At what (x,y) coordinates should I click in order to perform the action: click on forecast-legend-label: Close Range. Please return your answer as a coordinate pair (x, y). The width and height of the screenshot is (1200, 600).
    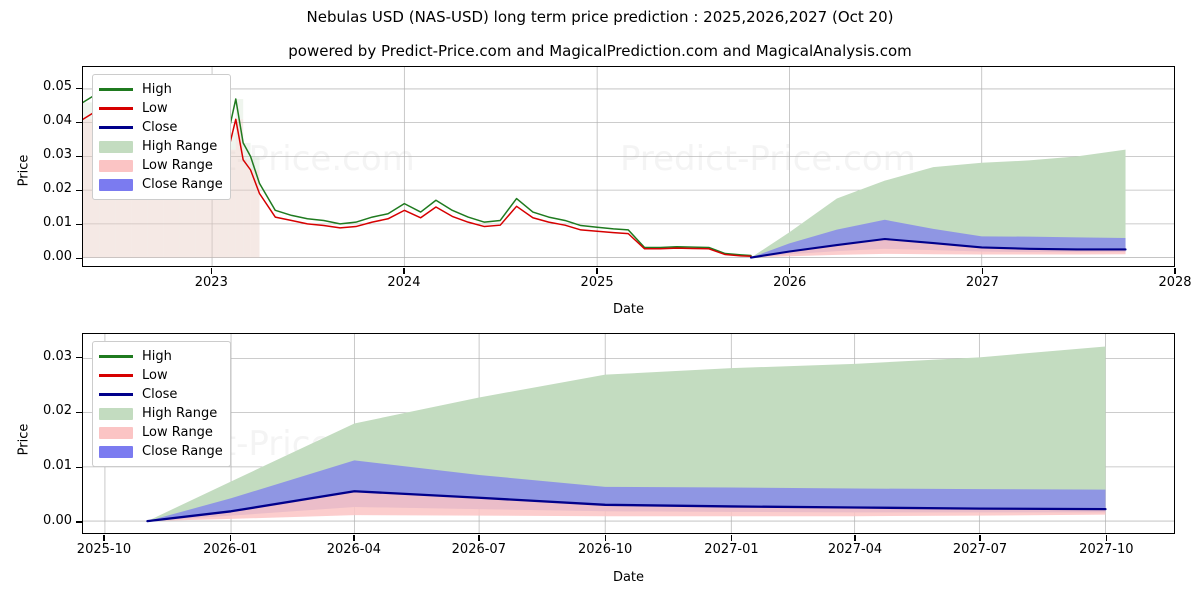
    Looking at the image, I should click on (182, 451).